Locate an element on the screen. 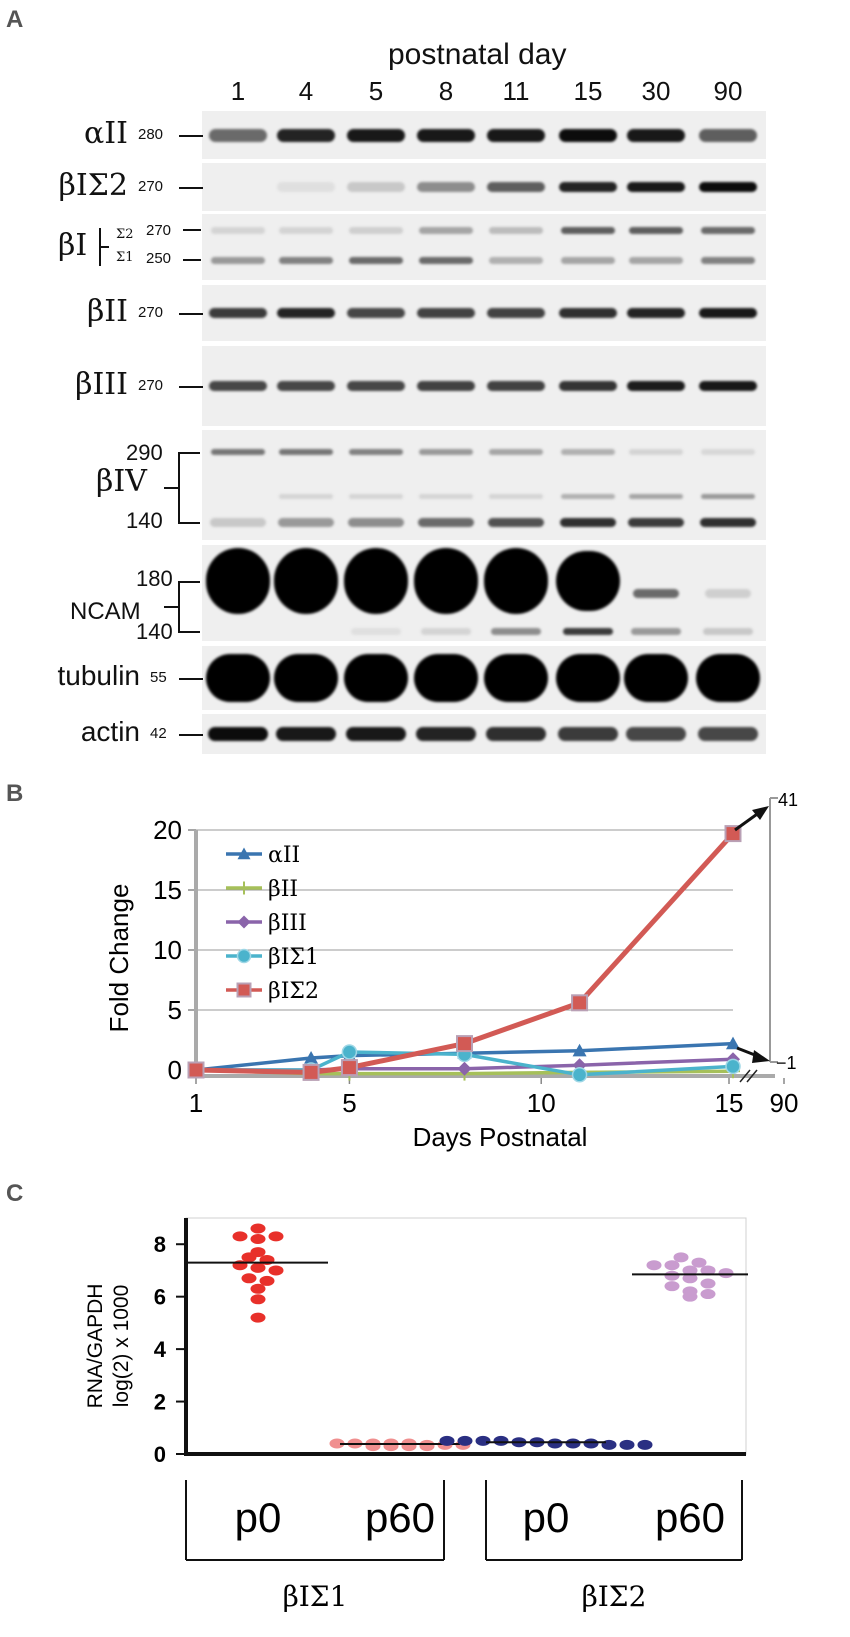 Image resolution: width=850 pixels, height=1637 pixels. mw-label: 270 is located at coordinates (151, 186).